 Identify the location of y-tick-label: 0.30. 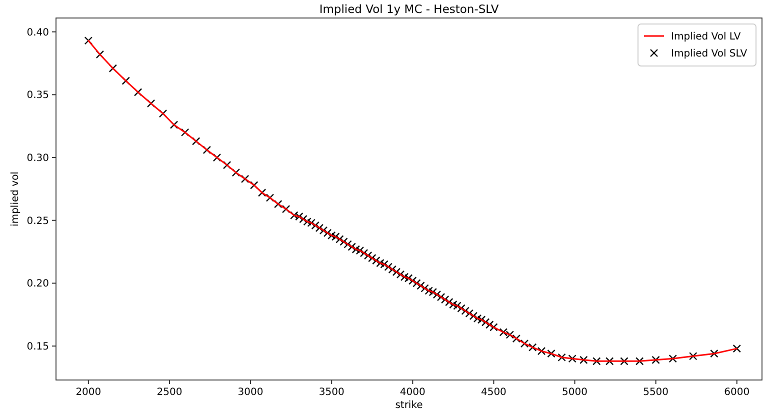
(37, 158).